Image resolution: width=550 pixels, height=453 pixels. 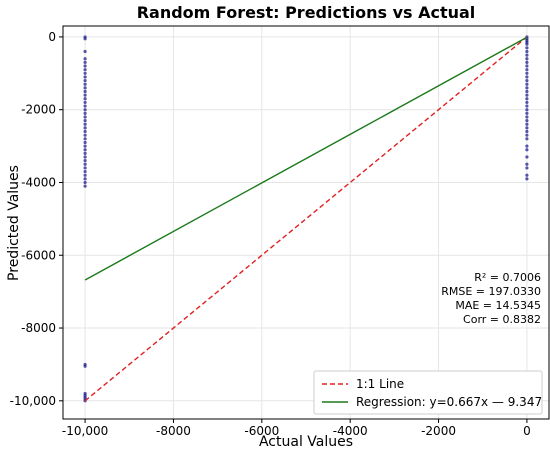 What do you see at coordinates (507, 277) in the screenshot?
I see `stats-line: R² = 0.7006` at bounding box center [507, 277].